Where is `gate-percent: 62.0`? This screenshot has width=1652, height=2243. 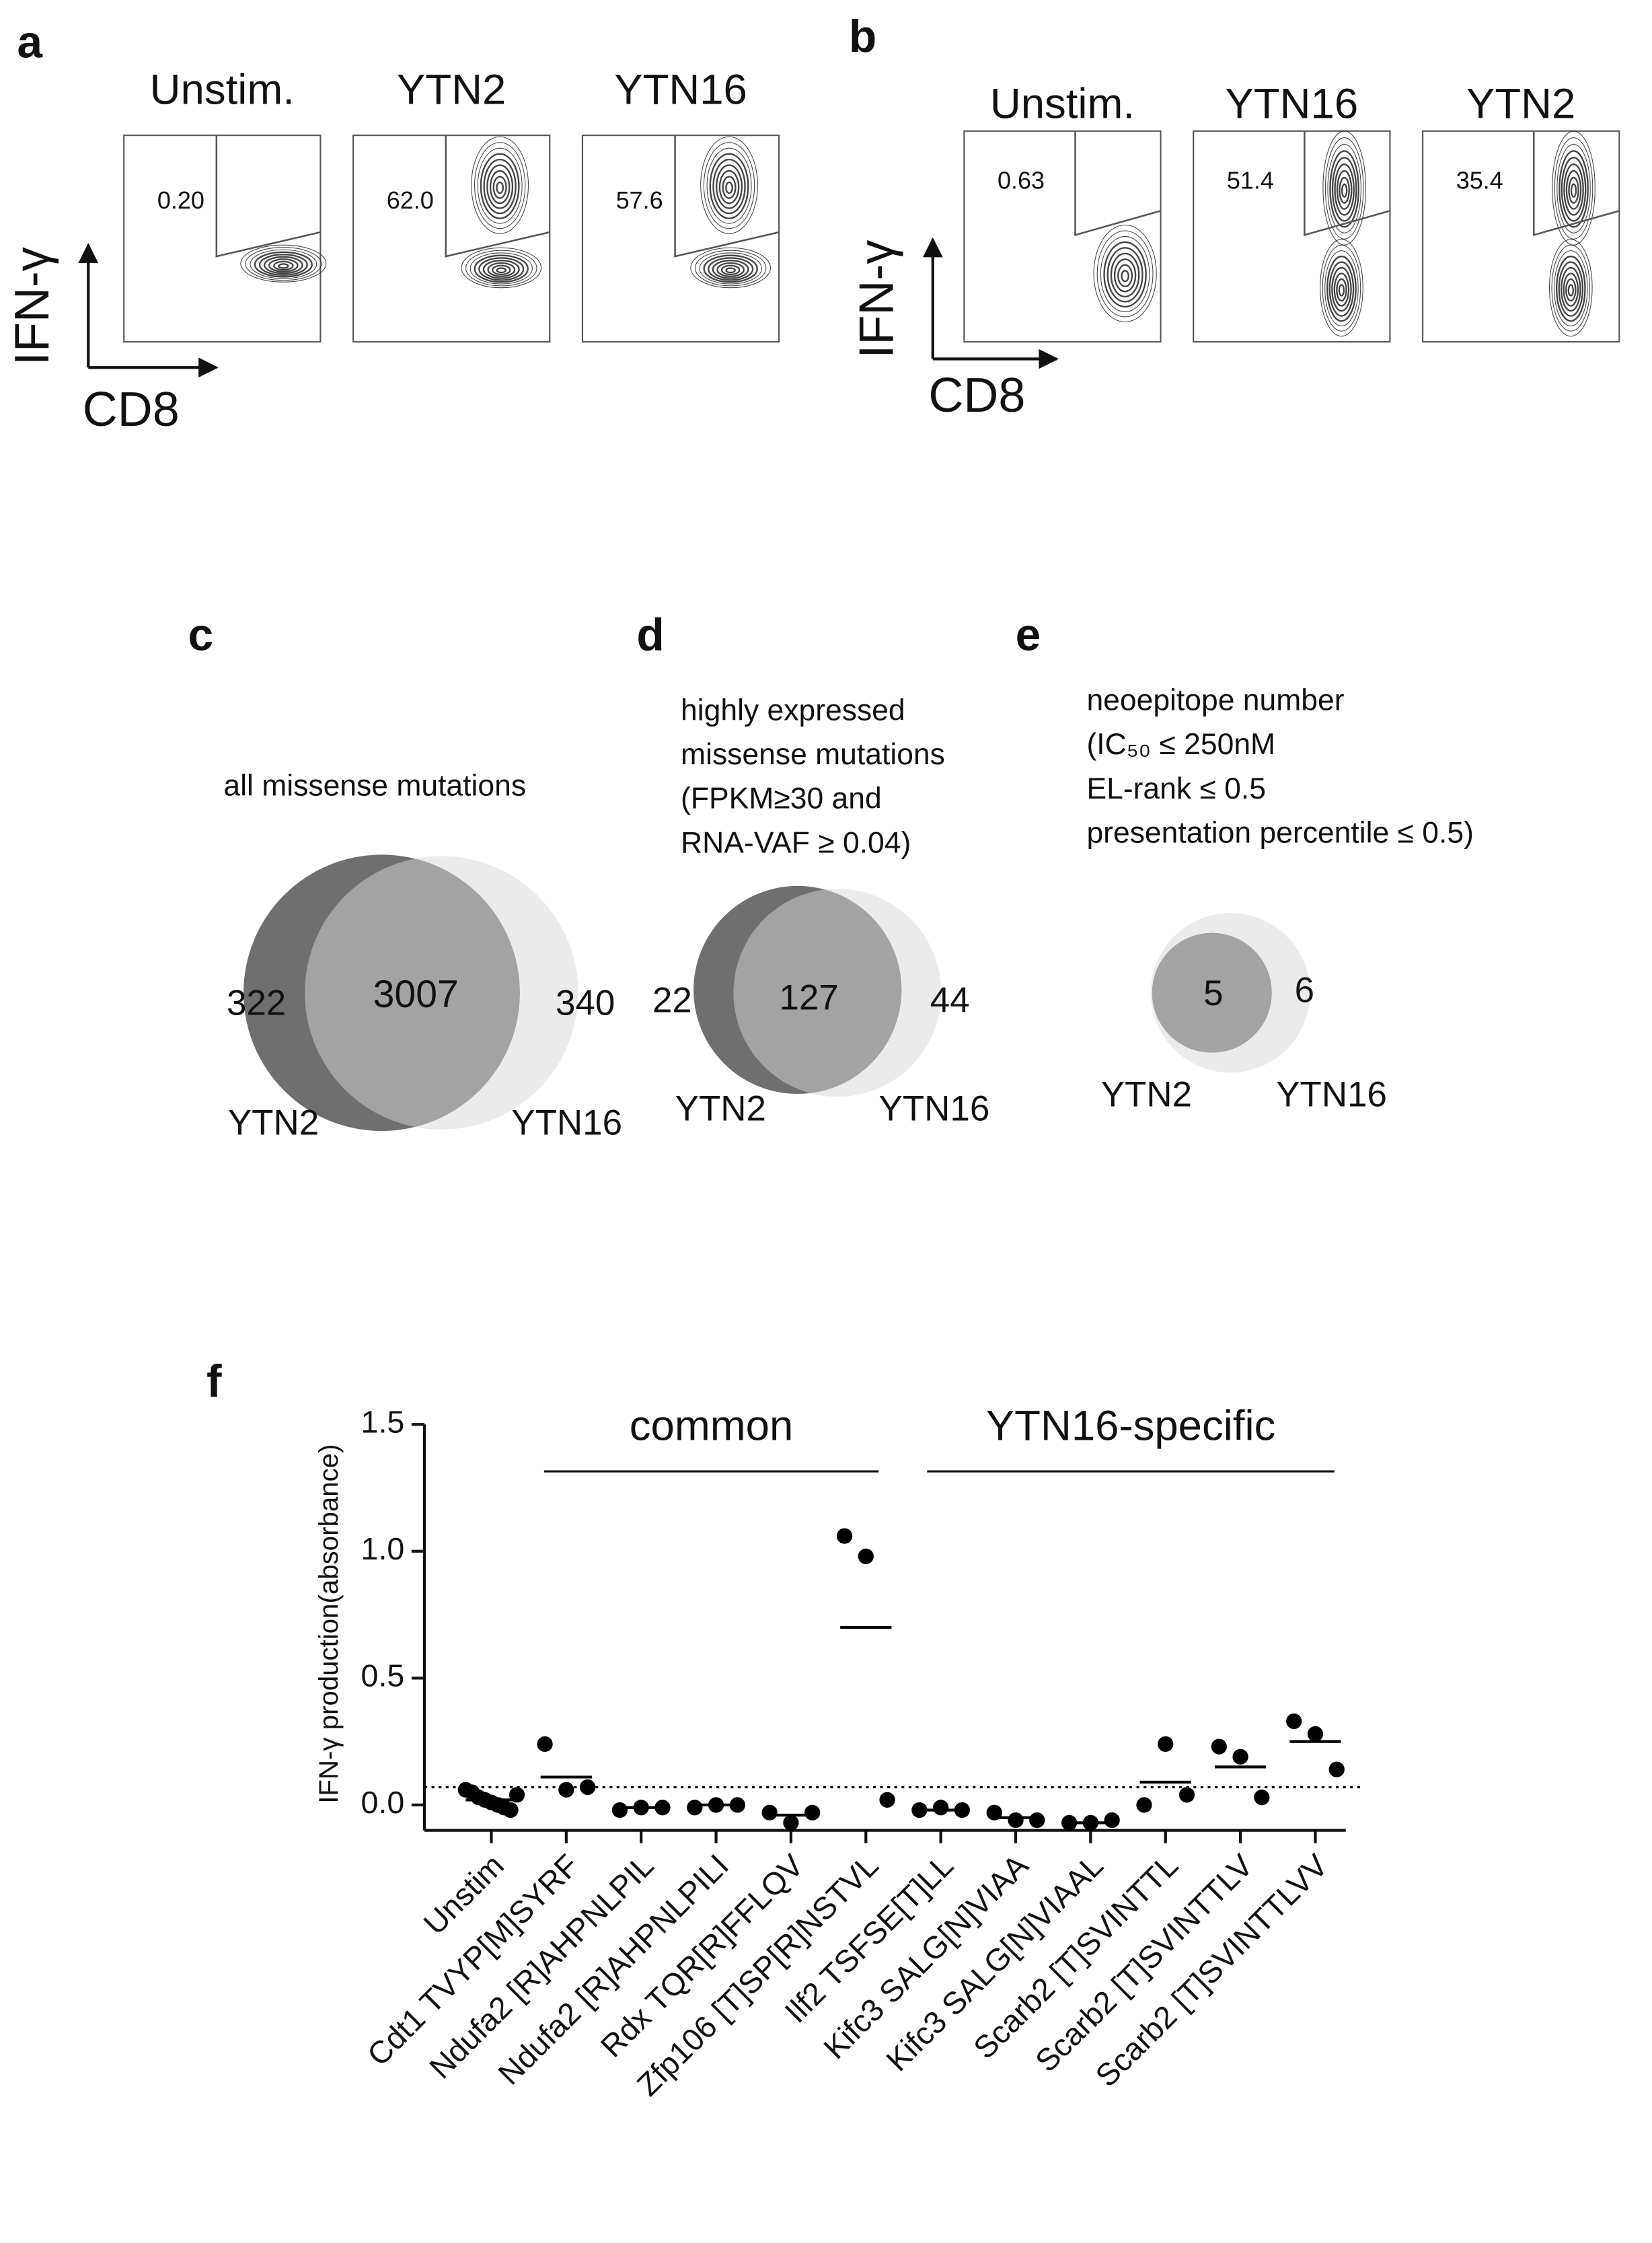 gate-percent: 62.0 is located at coordinates (410, 200).